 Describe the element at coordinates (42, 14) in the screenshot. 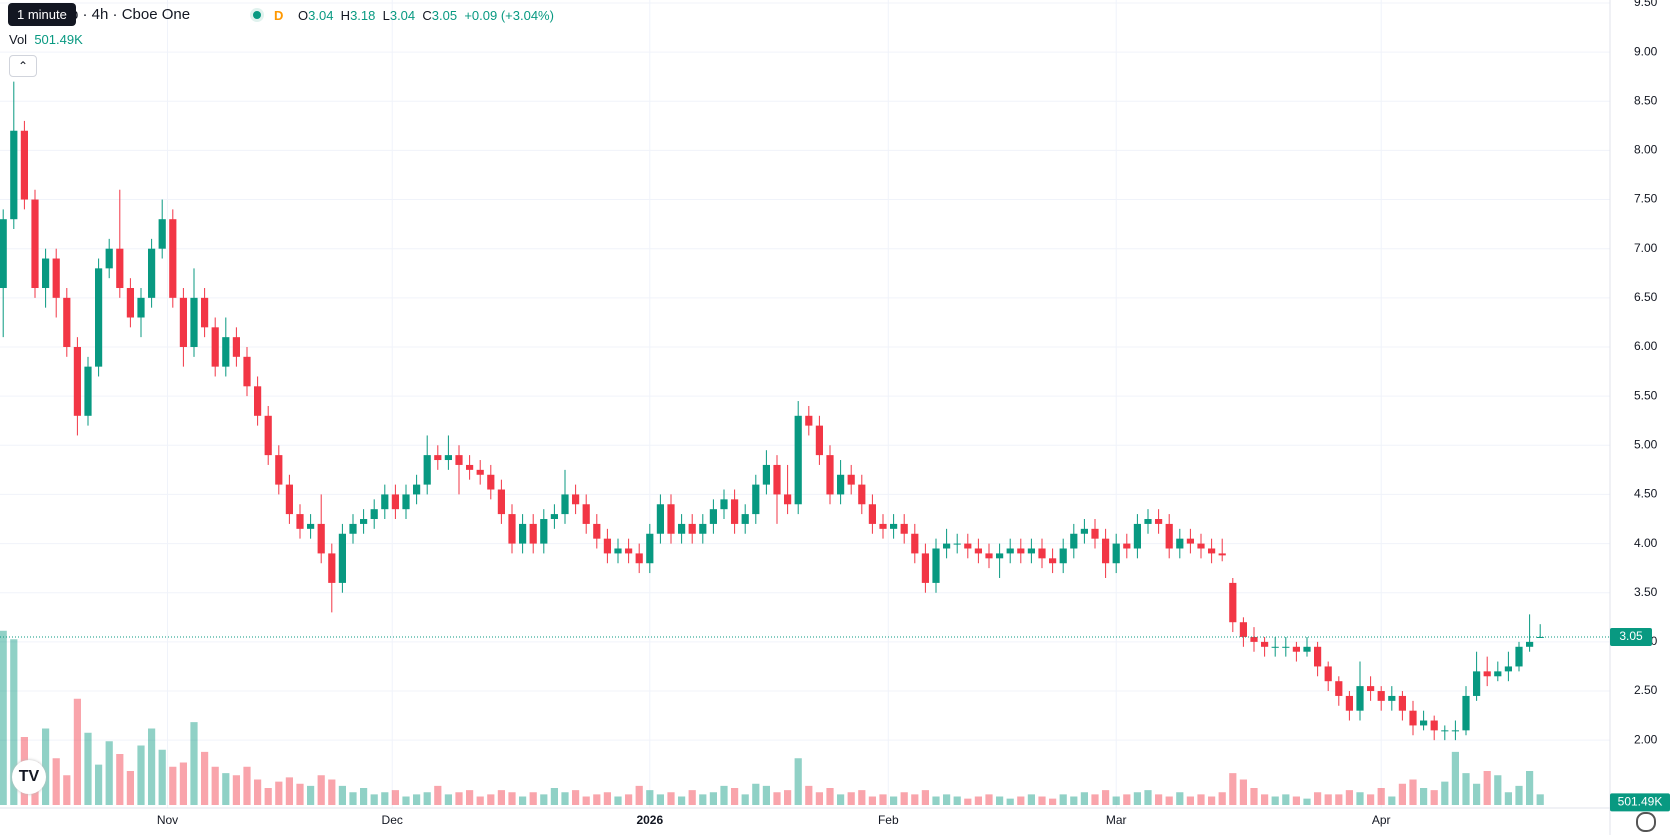

I see `tooltip: 1 minute` at that location.